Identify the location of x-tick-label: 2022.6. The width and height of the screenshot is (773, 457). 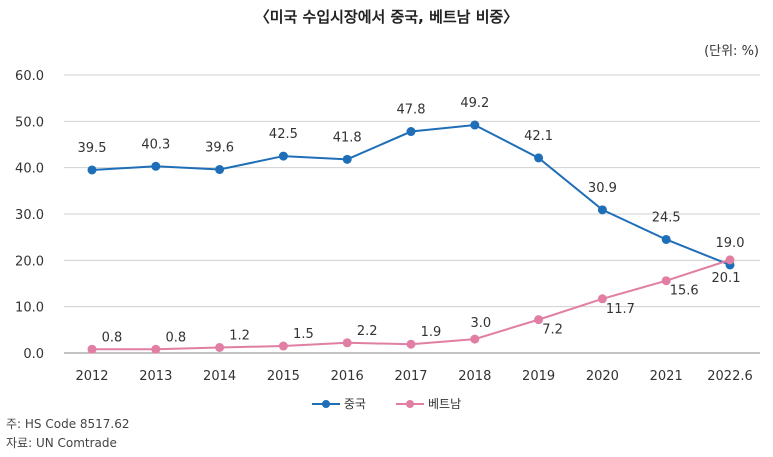
(730, 376).